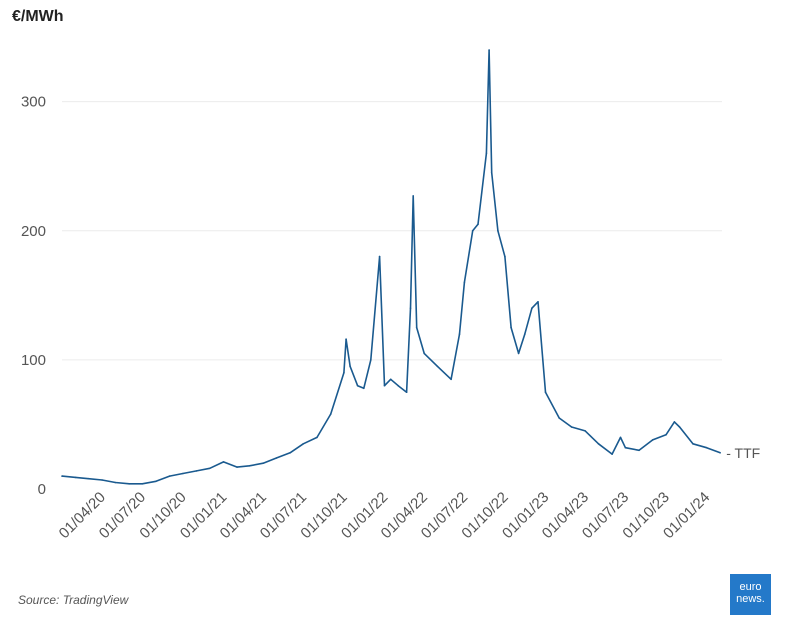 Image resolution: width=787 pixels, height=637 pixels. Describe the element at coordinates (33, 360) in the screenshot. I see `y-tick-label: 100` at that location.